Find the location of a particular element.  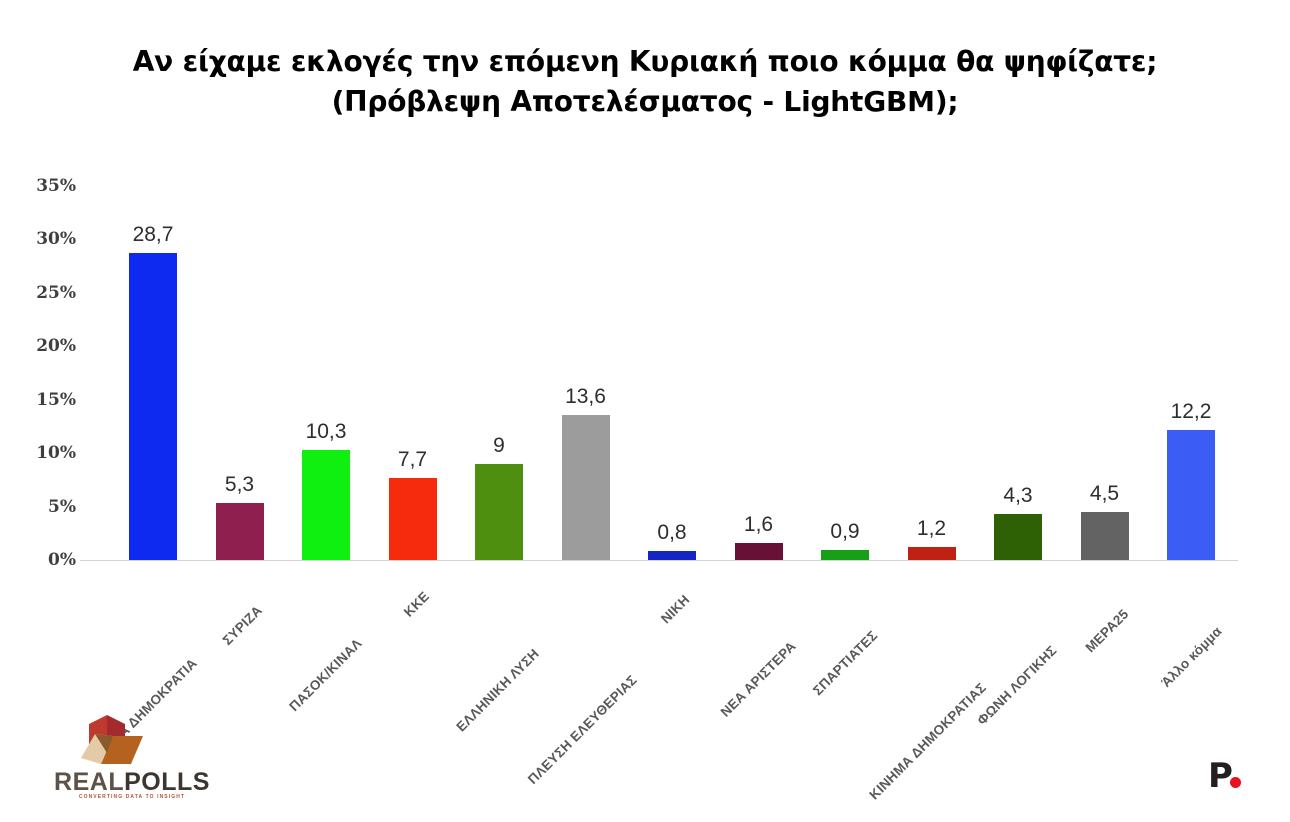

bar-value-label: 0,8 is located at coordinates (672, 533).